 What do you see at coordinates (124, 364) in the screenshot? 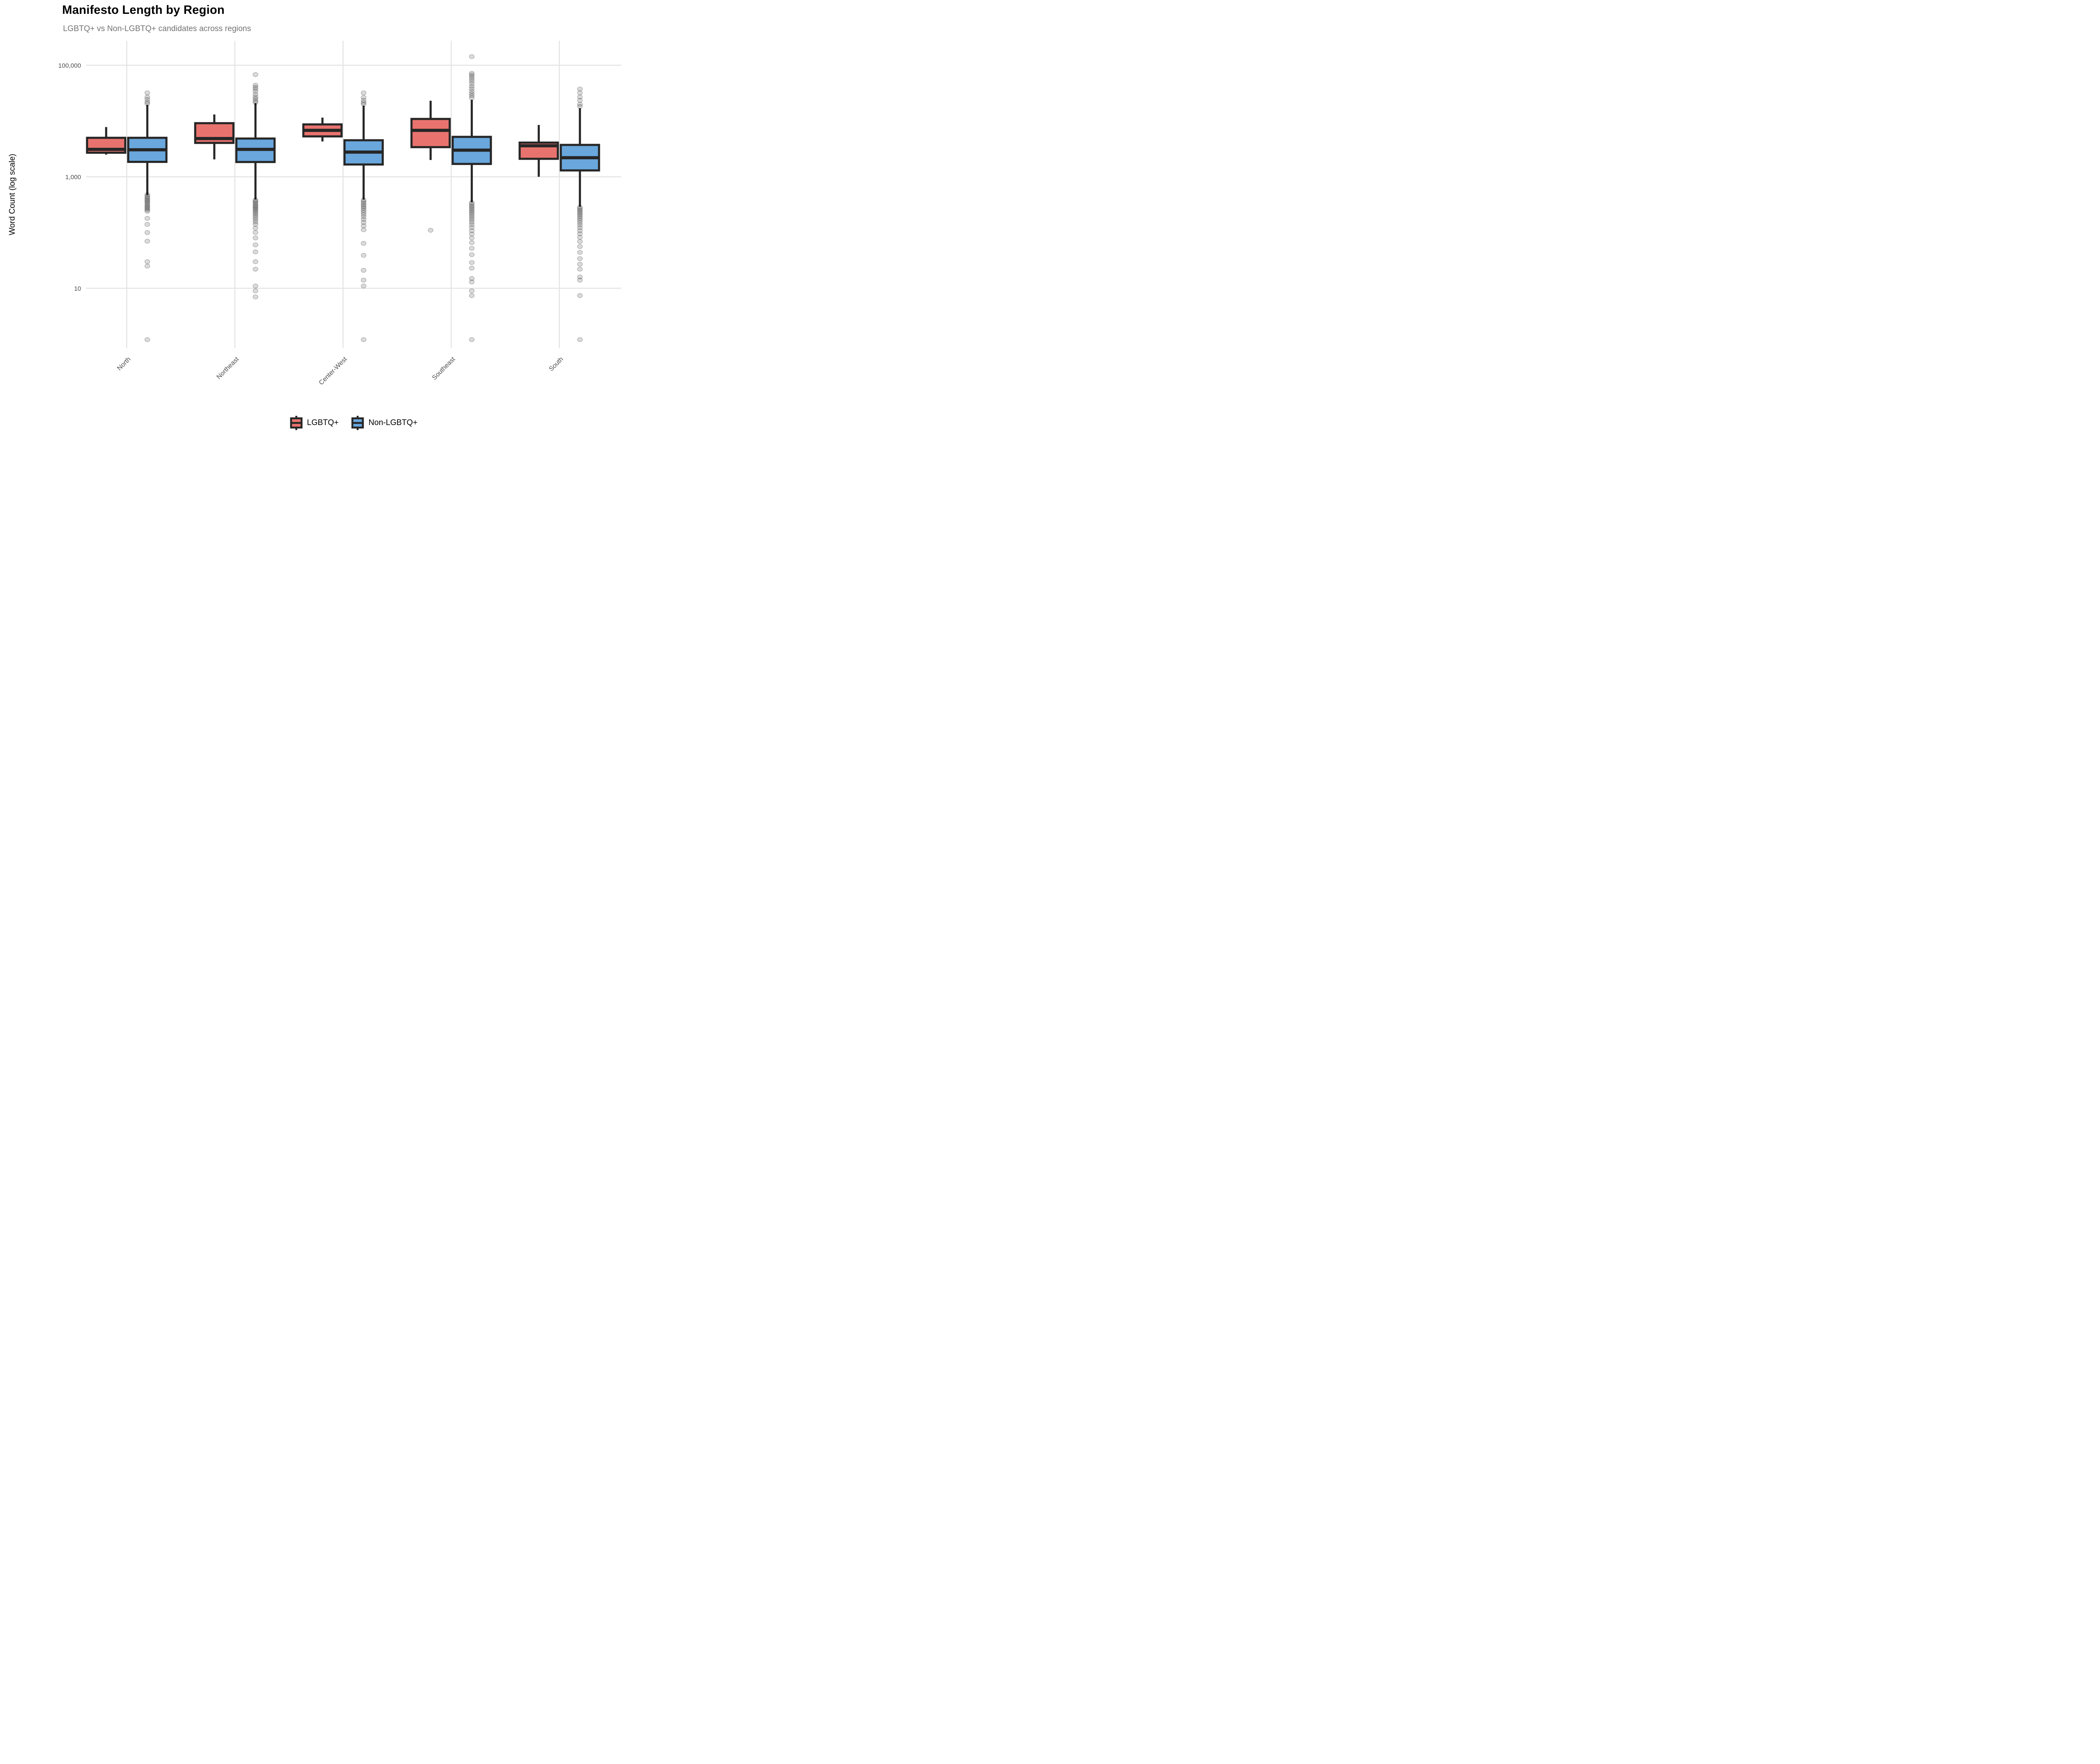
I see `x-tick-label-north: North` at bounding box center [124, 364].